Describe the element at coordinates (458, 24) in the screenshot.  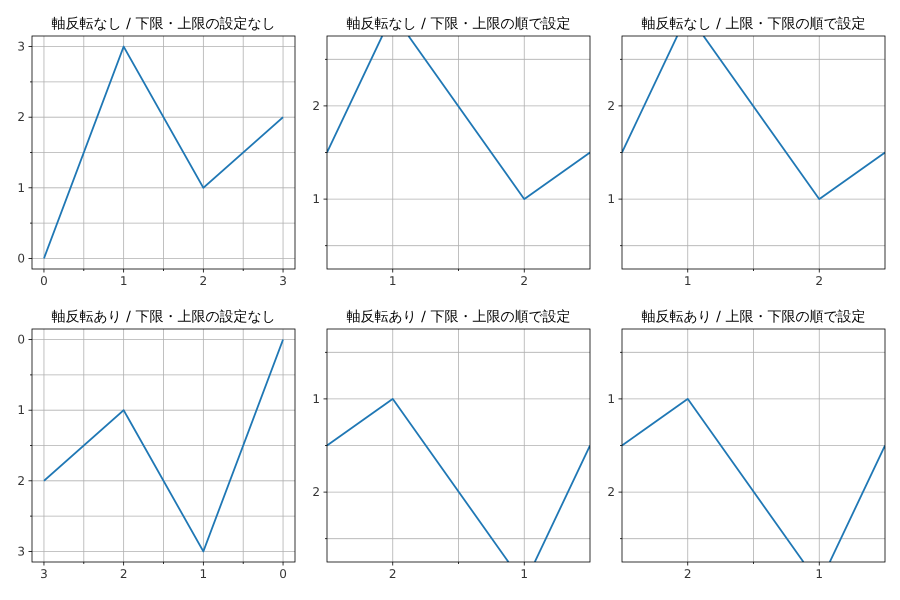
I see `chart-title: 軸反転なし / 下限・上限の順で設定` at that location.